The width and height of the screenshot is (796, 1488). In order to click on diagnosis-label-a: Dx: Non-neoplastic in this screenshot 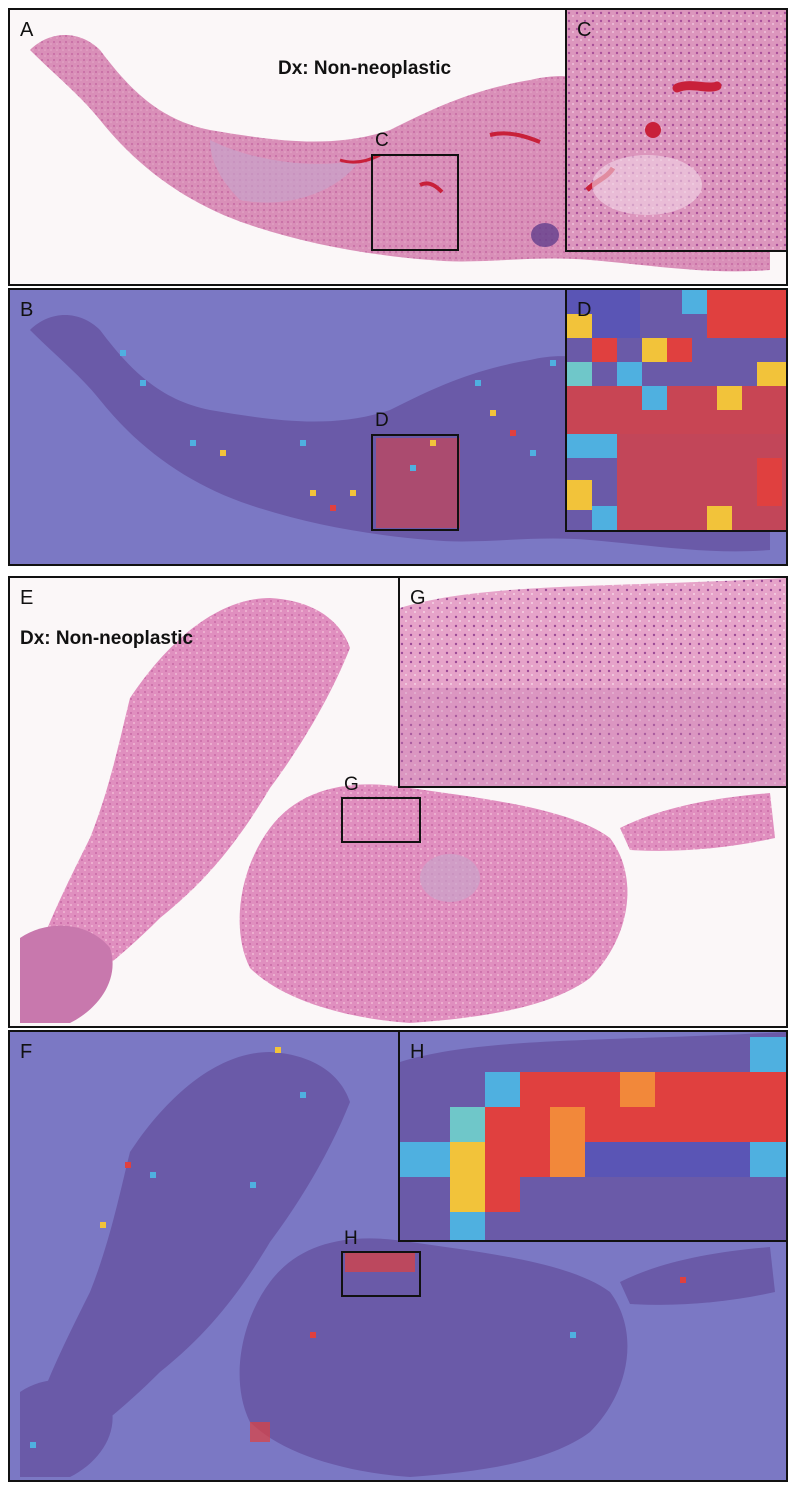, I will do `click(365, 68)`.